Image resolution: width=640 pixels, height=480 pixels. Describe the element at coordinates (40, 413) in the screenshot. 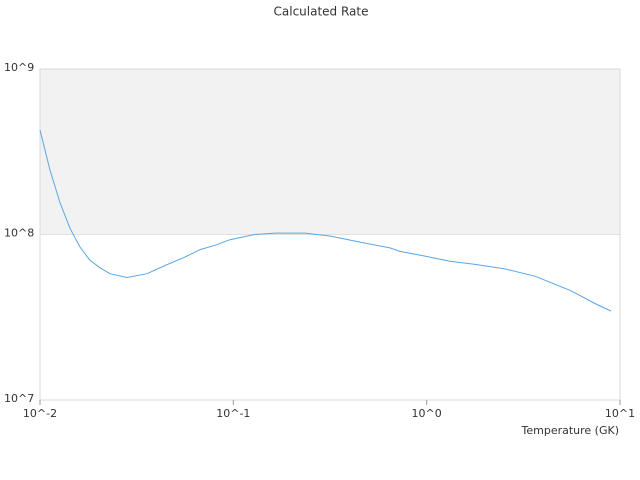

I see `x-tick-label: 10^-2` at that location.